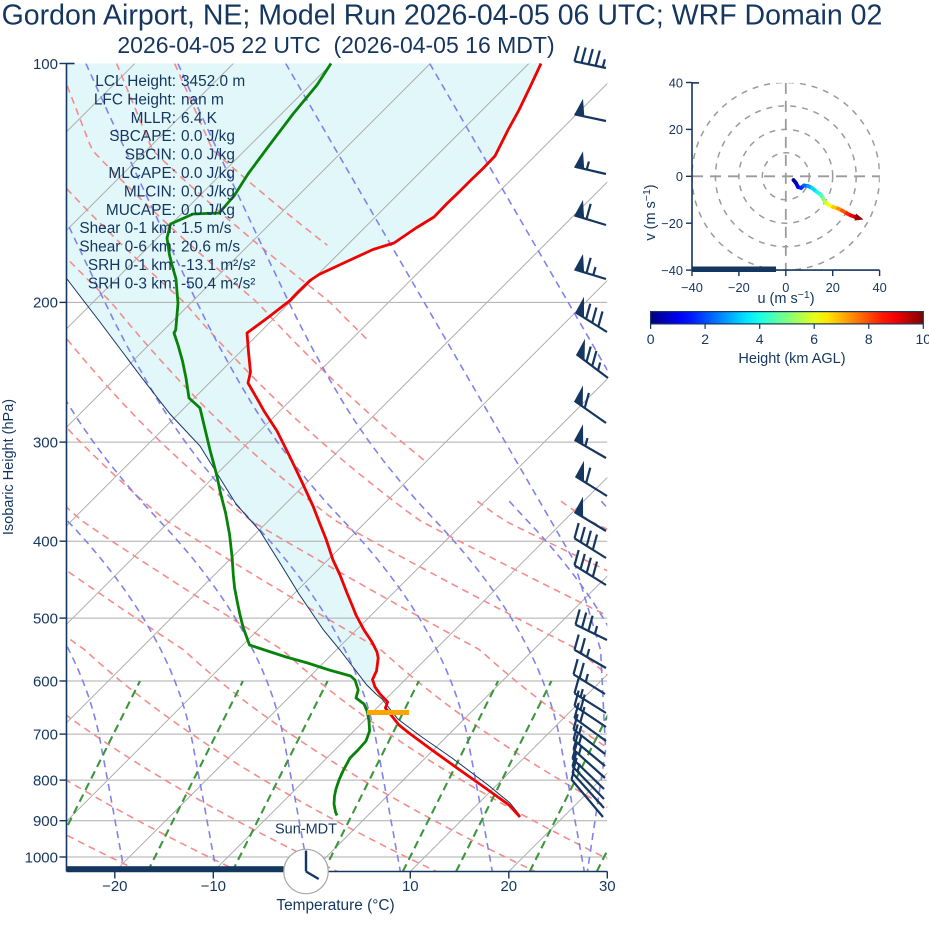 Image resolution: width=929 pixels, height=941 pixels. Describe the element at coordinates (791, 359) in the screenshot. I see `svg-text: Height (km AGL)` at that location.